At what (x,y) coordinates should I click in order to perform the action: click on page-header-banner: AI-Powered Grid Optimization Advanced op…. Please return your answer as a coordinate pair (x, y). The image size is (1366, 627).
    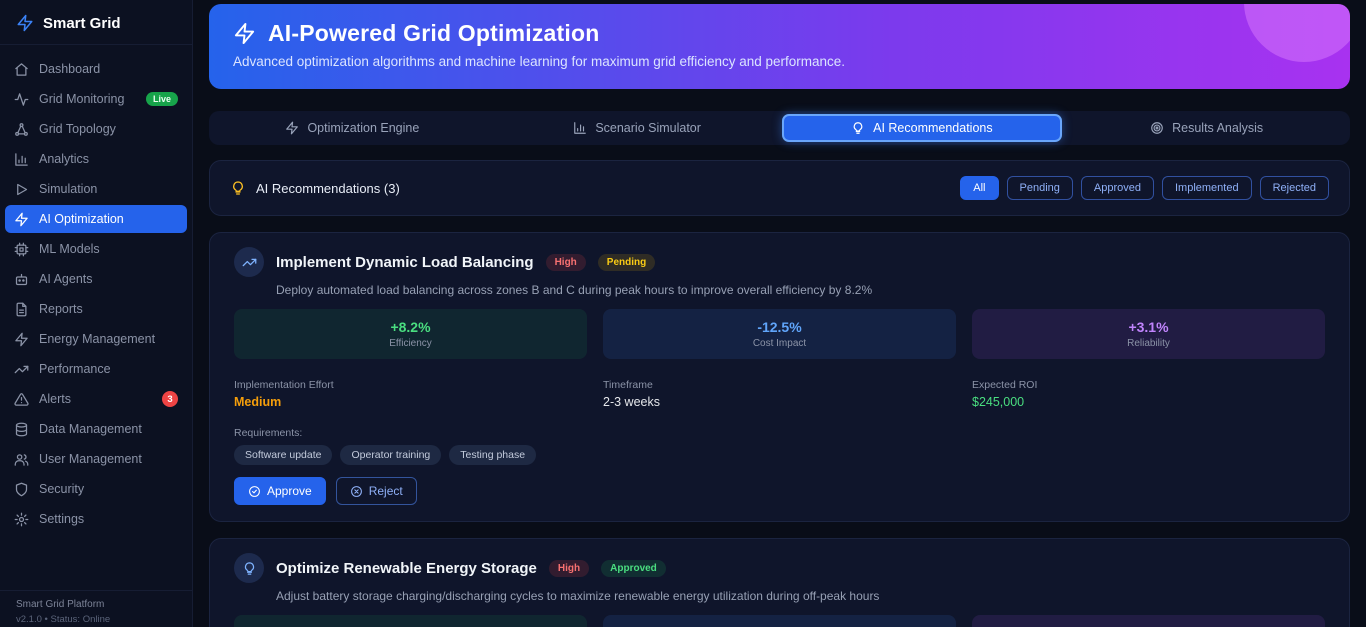
    Looking at the image, I should click on (779, 46).